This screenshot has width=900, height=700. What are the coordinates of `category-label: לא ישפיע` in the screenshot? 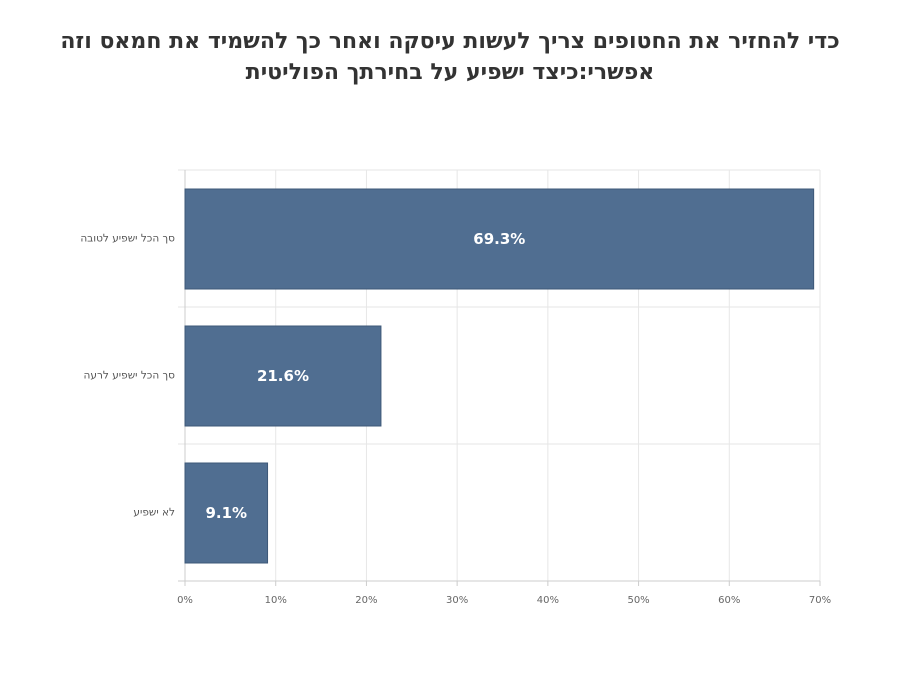 It's located at (154, 513).